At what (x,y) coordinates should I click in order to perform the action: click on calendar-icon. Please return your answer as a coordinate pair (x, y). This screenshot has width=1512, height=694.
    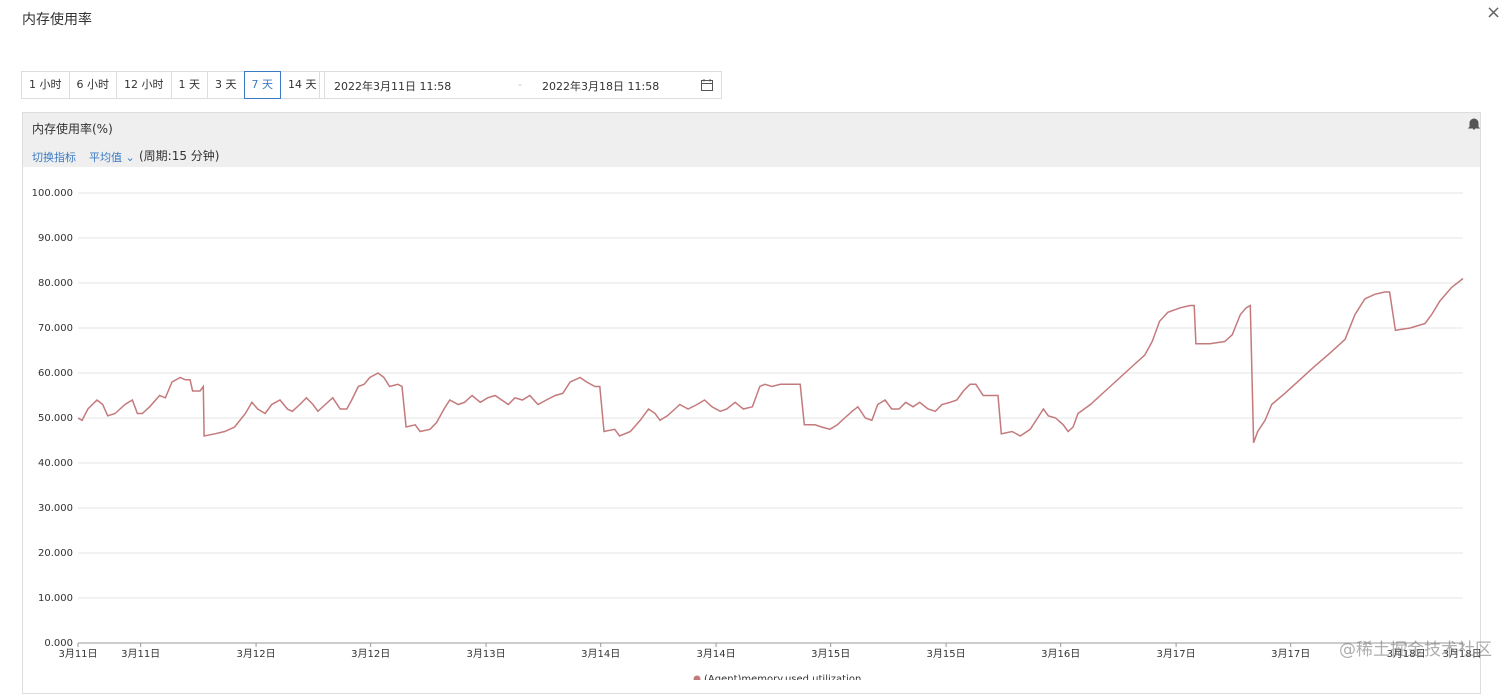
    Looking at the image, I should click on (707, 85).